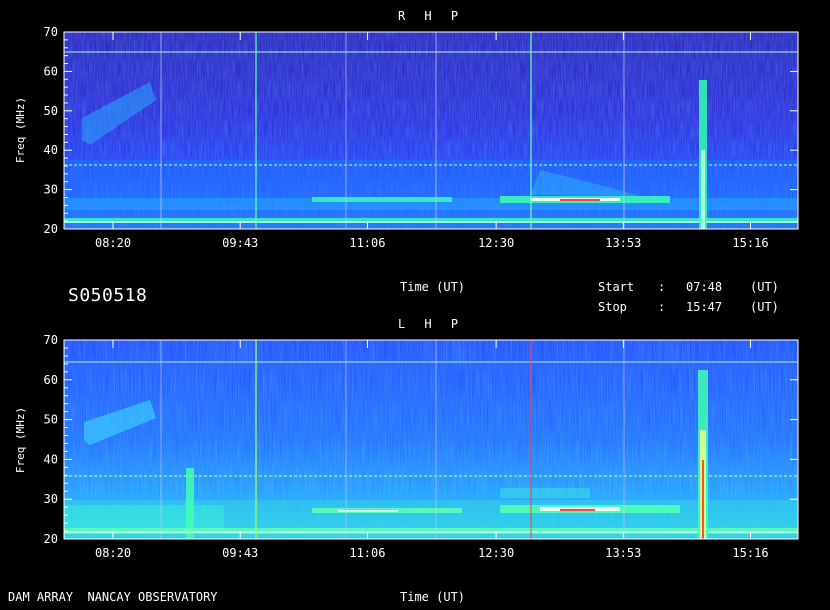 This screenshot has height=610, width=830. What do you see at coordinates (662, 307) in the screenshot?
I see `stop-colon: :` at bounding box center [662, 307].